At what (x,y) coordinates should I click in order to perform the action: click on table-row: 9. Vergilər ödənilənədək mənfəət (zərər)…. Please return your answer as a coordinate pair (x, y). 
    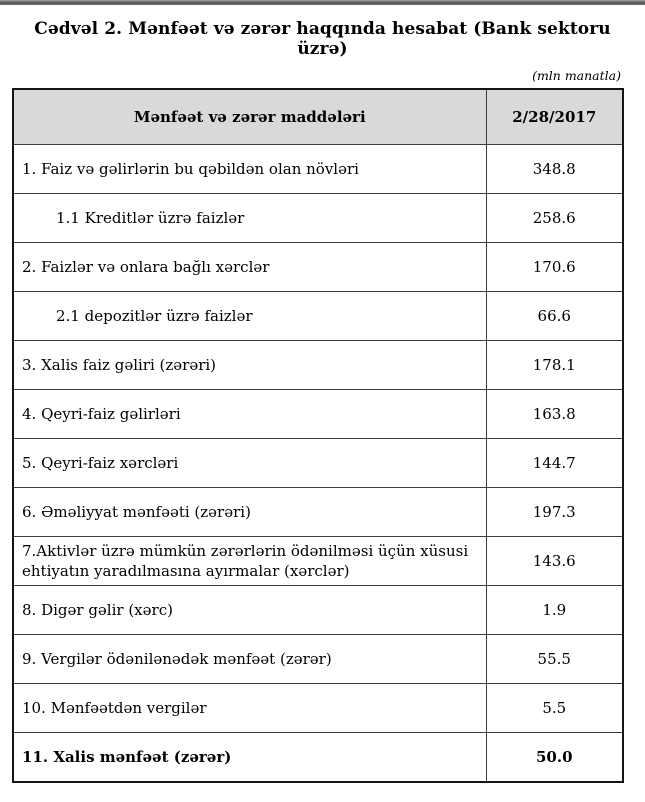
    Looking at the image, I should click on (318, 659).